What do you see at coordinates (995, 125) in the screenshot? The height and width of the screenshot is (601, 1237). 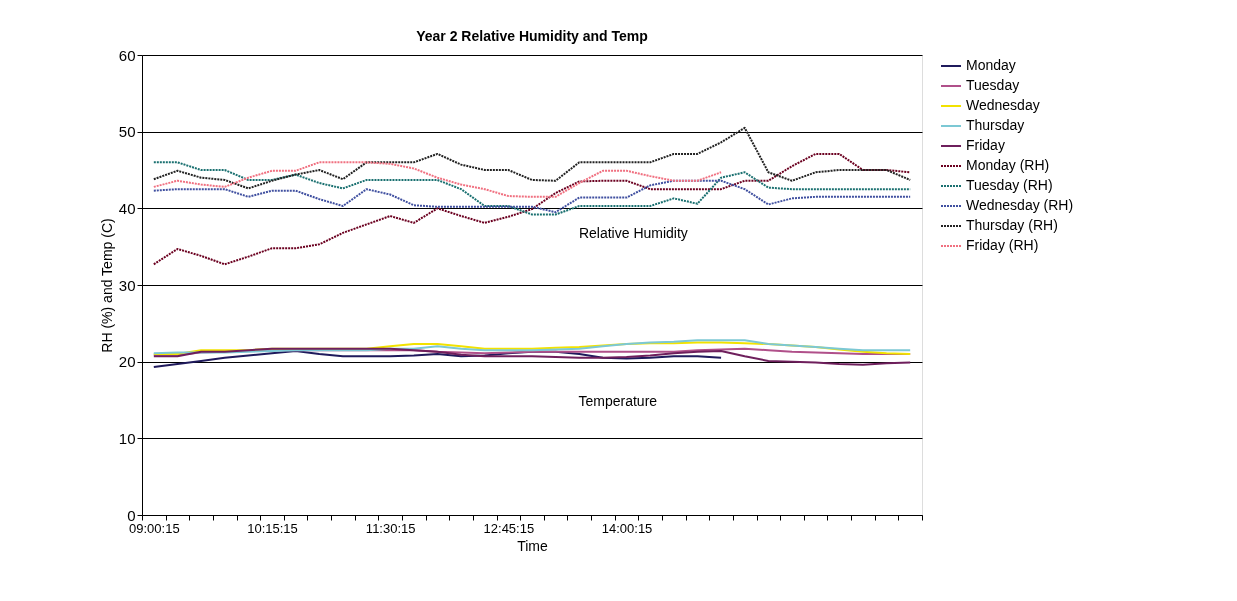 I see `legend-label: Thursday` at bounding box center [995, 125].